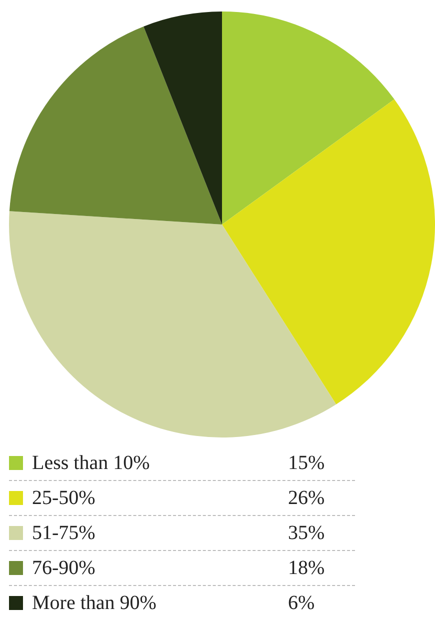 The height and width of the screenshot is (626, 435). I want to click on legend-label: 25-50%, so click(64, 498).